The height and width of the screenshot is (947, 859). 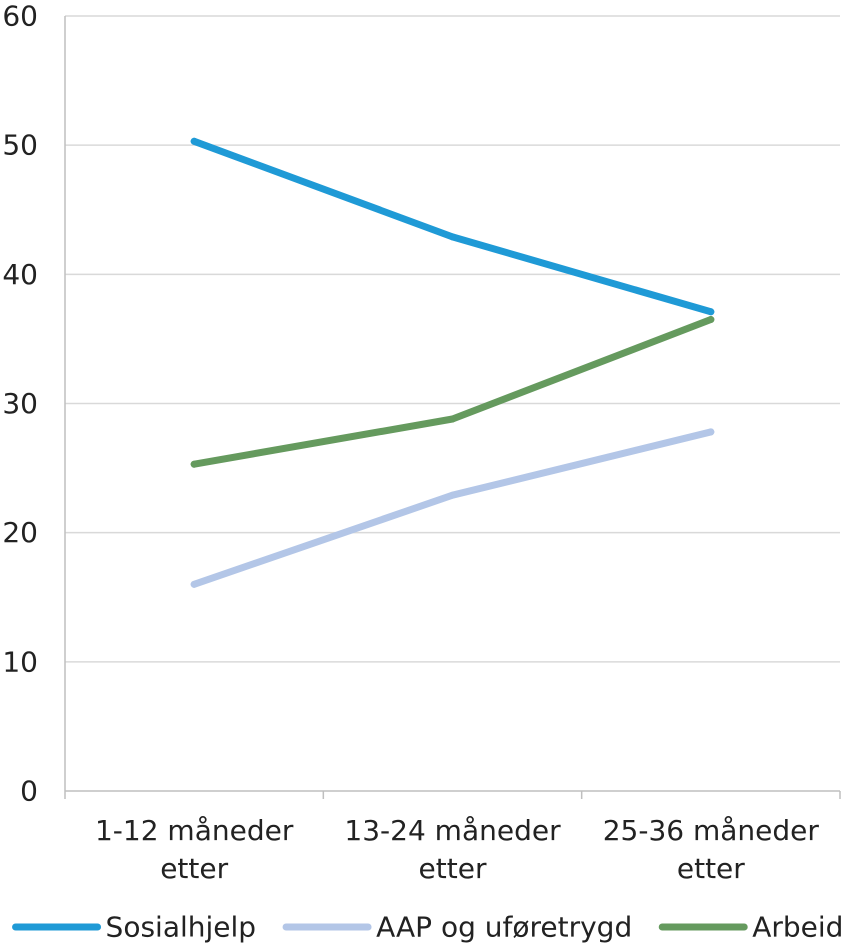 I want to click on legend-item: Sosialhjelp, so click(x=134, y=927).